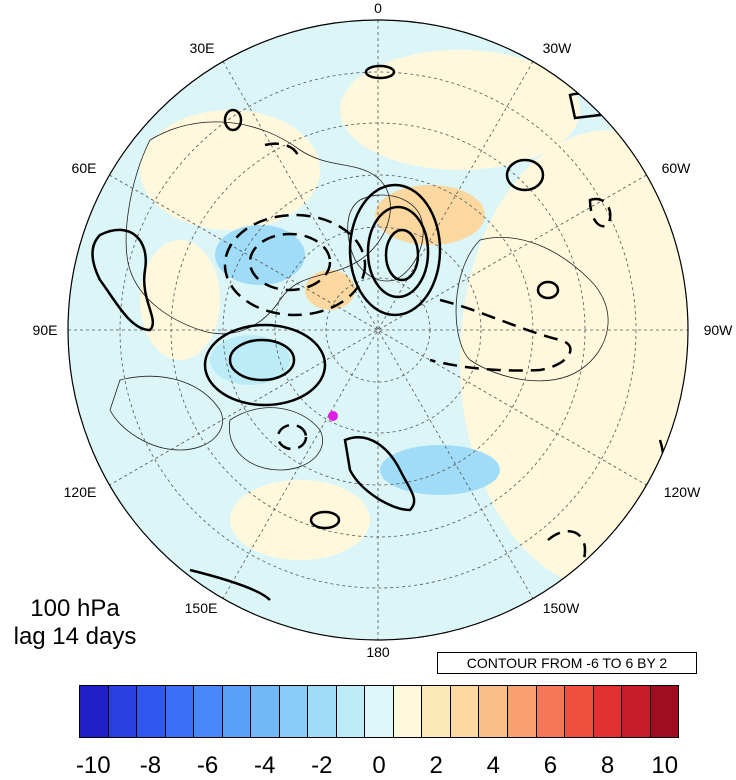 The height and width of the screenshot is (780, 736). I want to click on colorbar-tick-label: 4, so click(493, 765).